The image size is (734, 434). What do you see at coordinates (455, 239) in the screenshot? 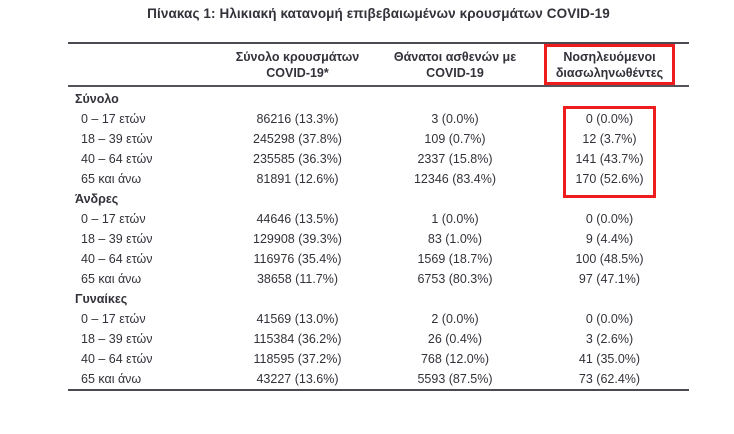
I see `deaths-cell: 83 (1.0%)` at bounding box center [455, 239].